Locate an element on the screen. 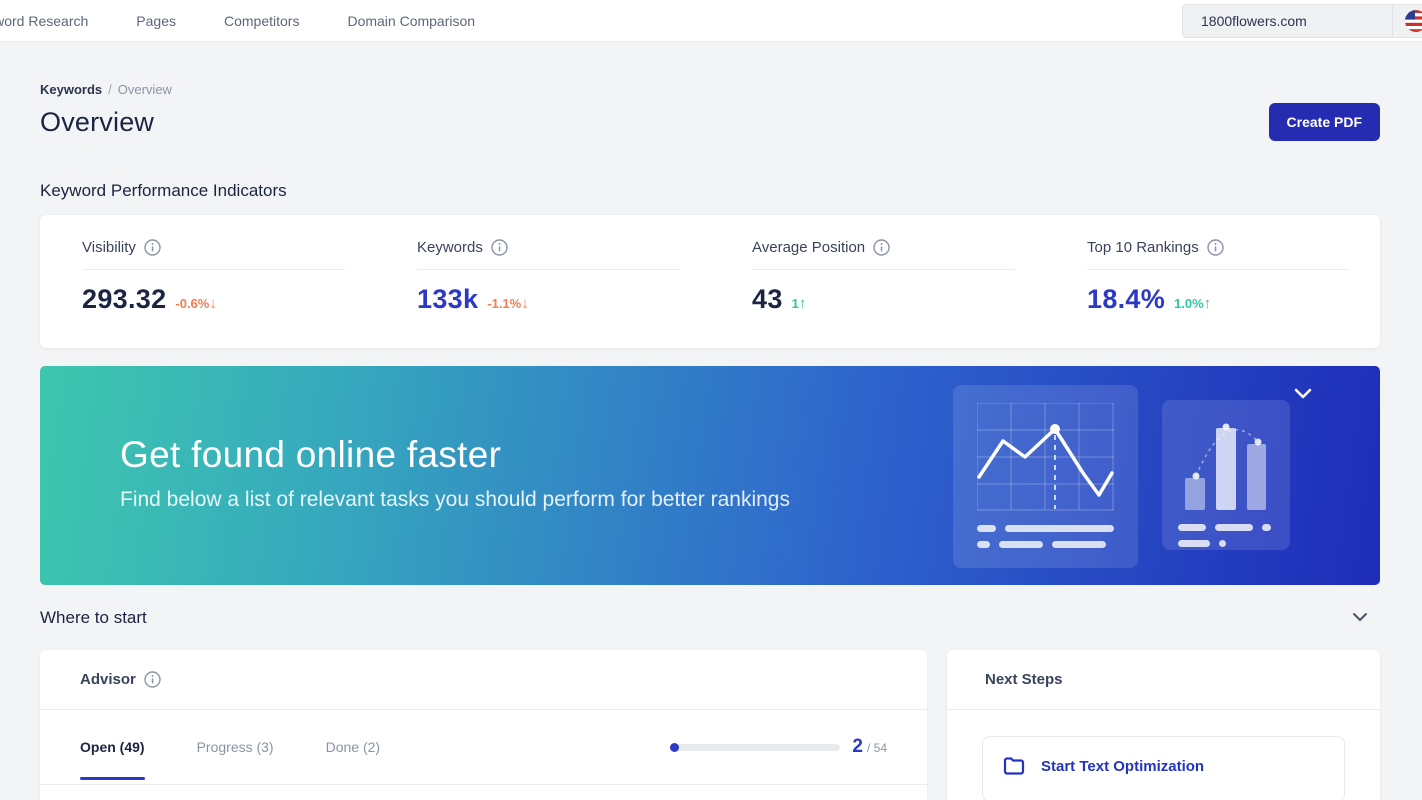 This screenshot has height=800, width=1422. next-step-label: Start Text Optimization is located at coordinates (1123, 766).